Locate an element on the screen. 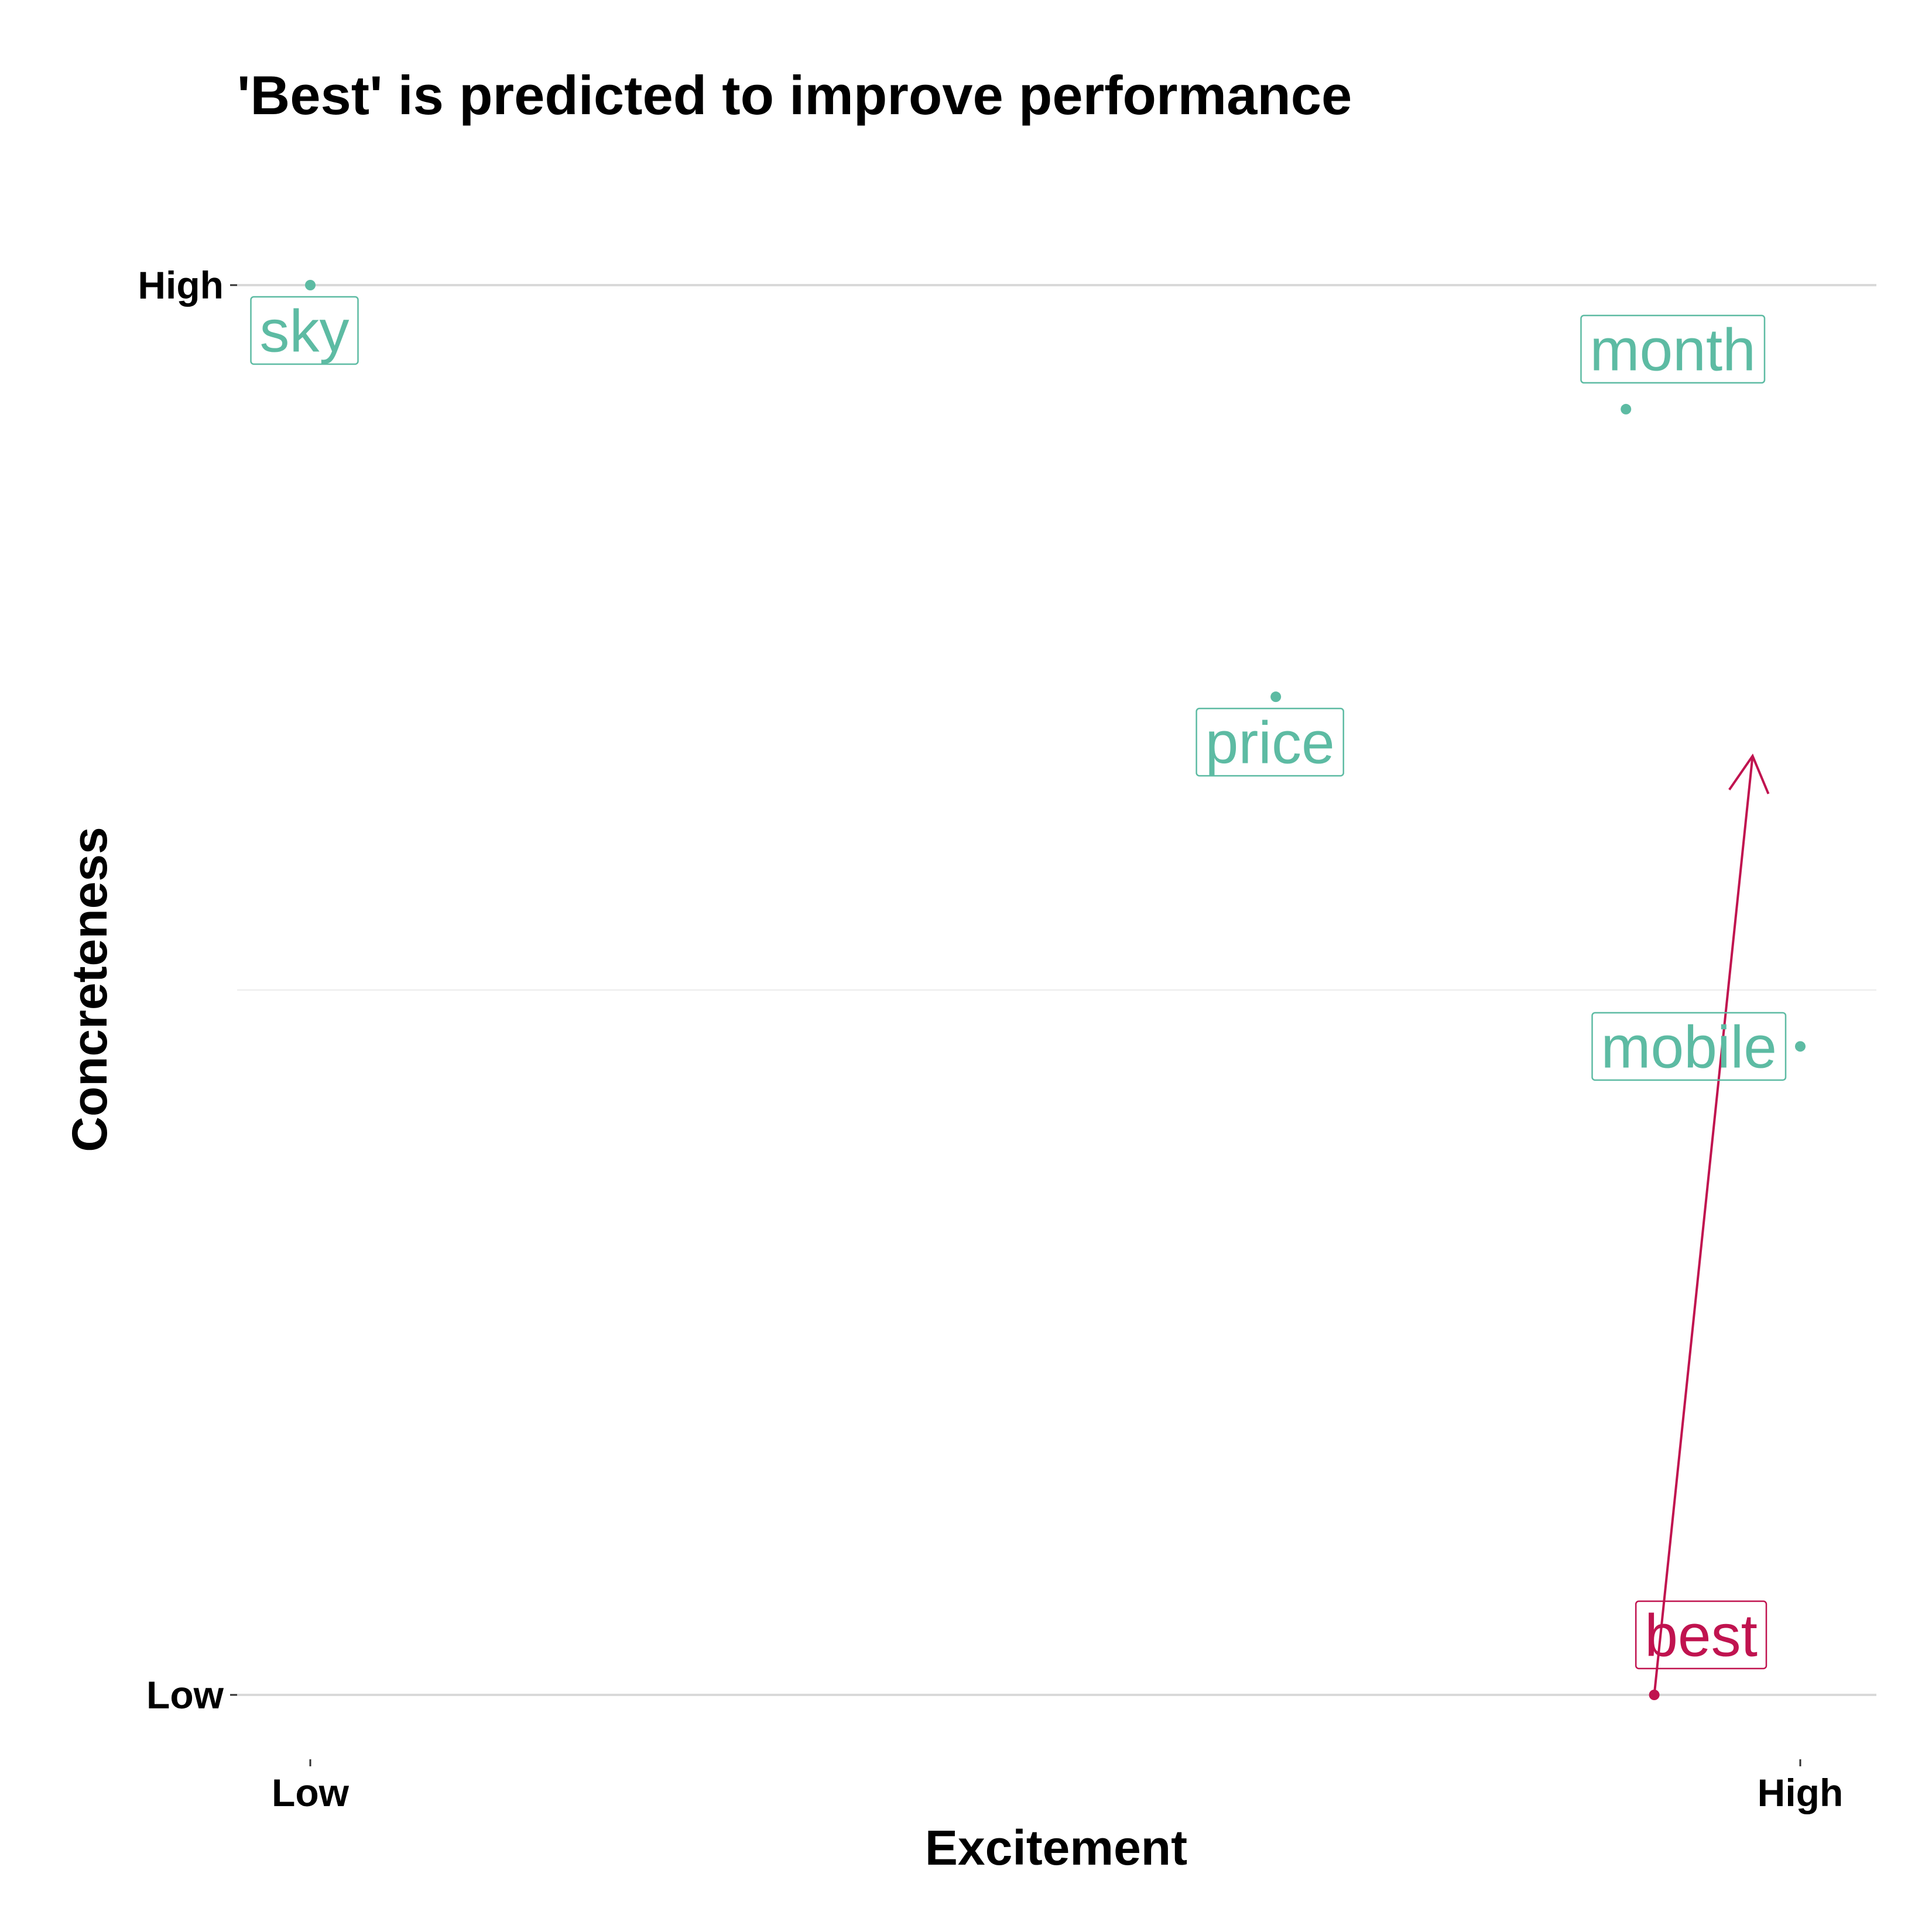  point-sky is located at coordinates (310, 285).